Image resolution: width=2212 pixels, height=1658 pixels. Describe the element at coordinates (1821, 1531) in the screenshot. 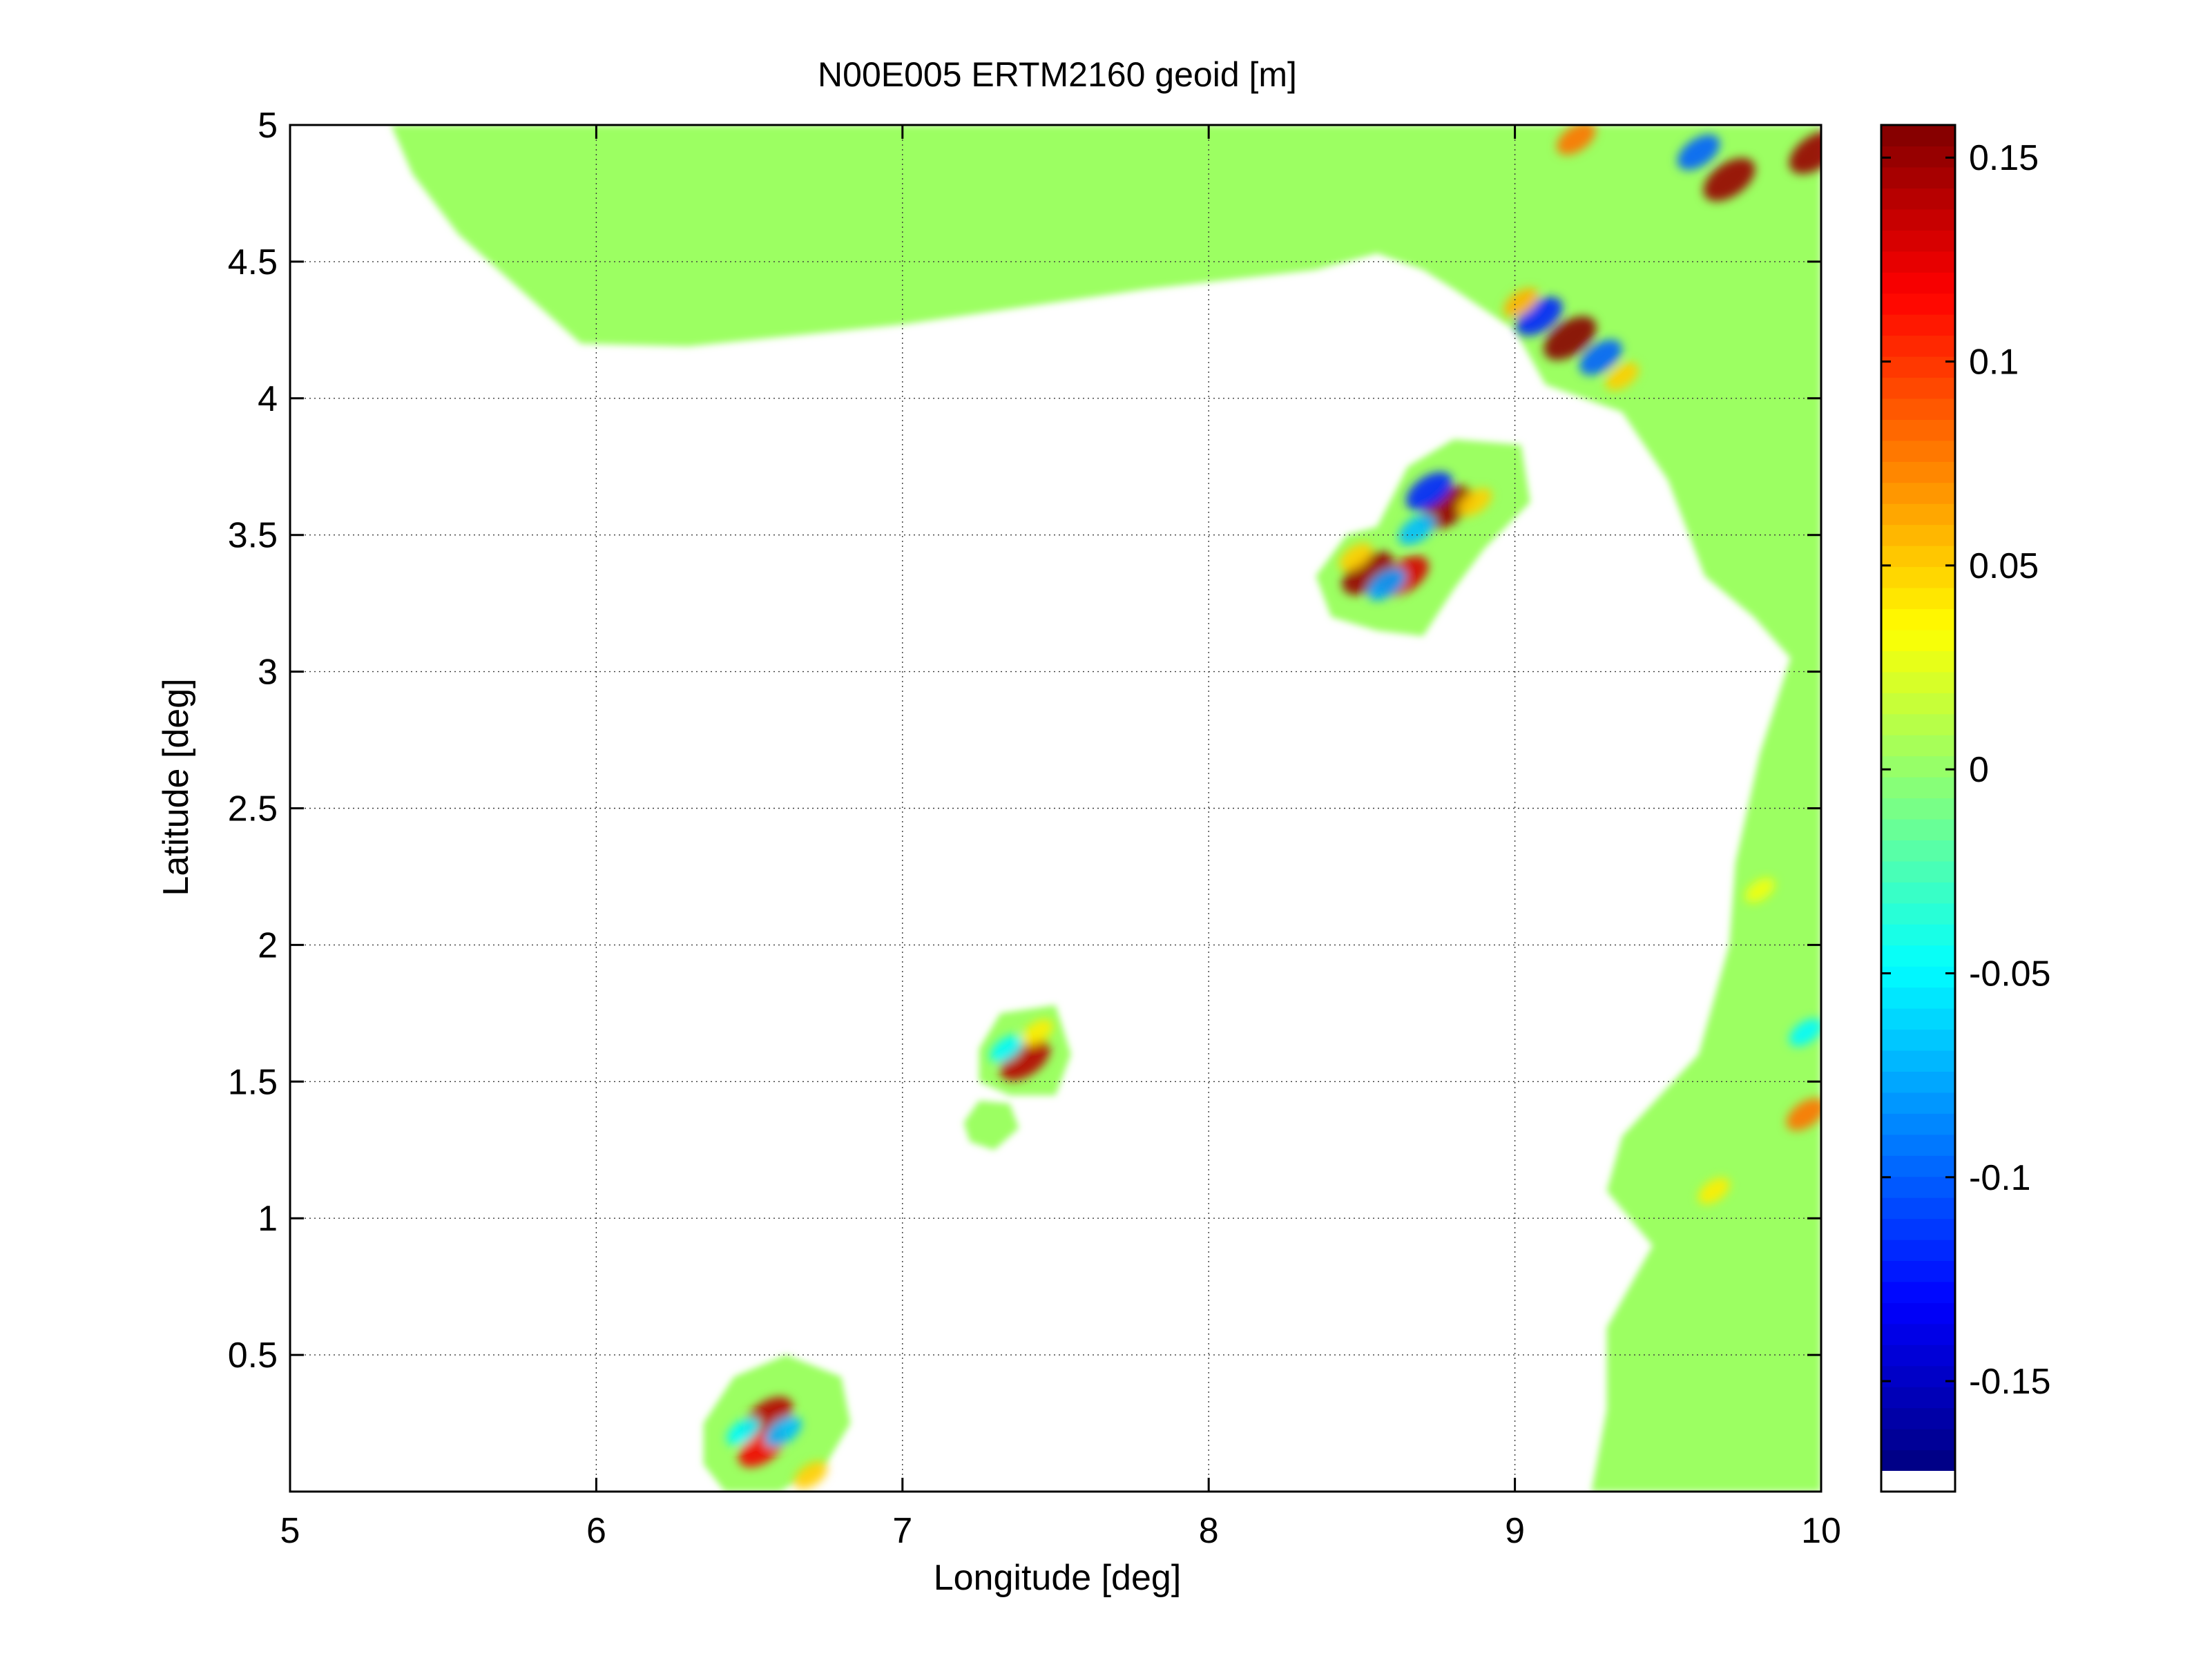

I see `x-tick-label-6: 10` at that location.